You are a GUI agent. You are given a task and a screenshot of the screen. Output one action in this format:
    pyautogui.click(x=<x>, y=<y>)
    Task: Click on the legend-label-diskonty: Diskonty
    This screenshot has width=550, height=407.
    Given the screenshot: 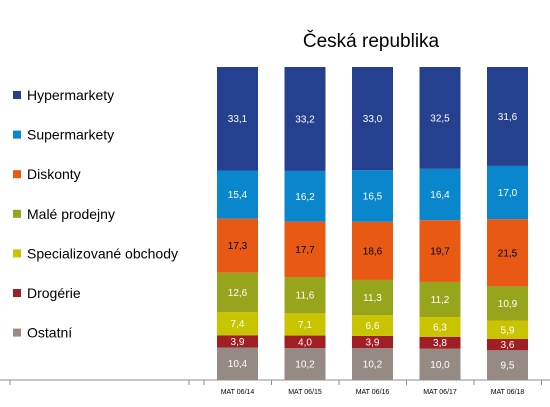 What is the action you would take?
    pyautogui.click(x=54, y=174)
    